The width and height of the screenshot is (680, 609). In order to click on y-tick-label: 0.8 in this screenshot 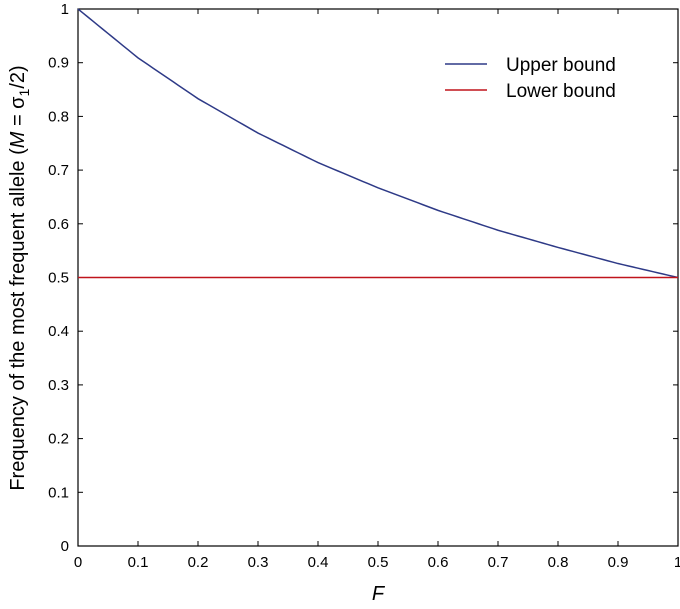, I will do `click(58, 116)`.